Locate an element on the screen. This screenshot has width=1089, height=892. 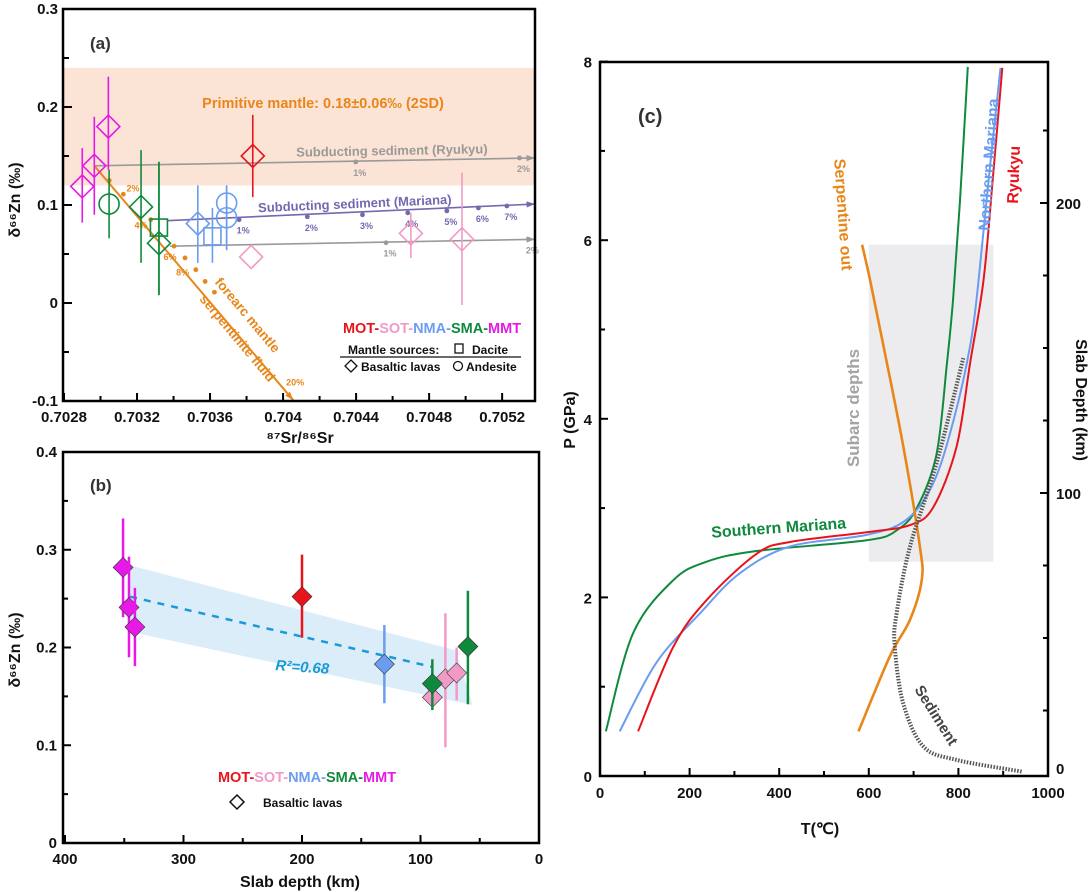
y-axis-title: P (GPa) is located at coordinates (570, 420).